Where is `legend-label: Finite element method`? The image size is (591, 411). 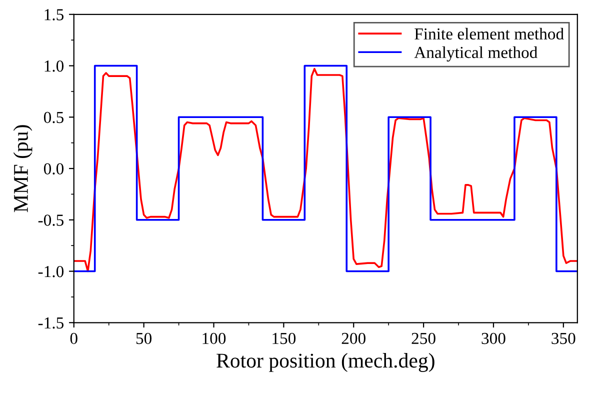 legend-label: Finite element method is located at coordinates (489, 34).